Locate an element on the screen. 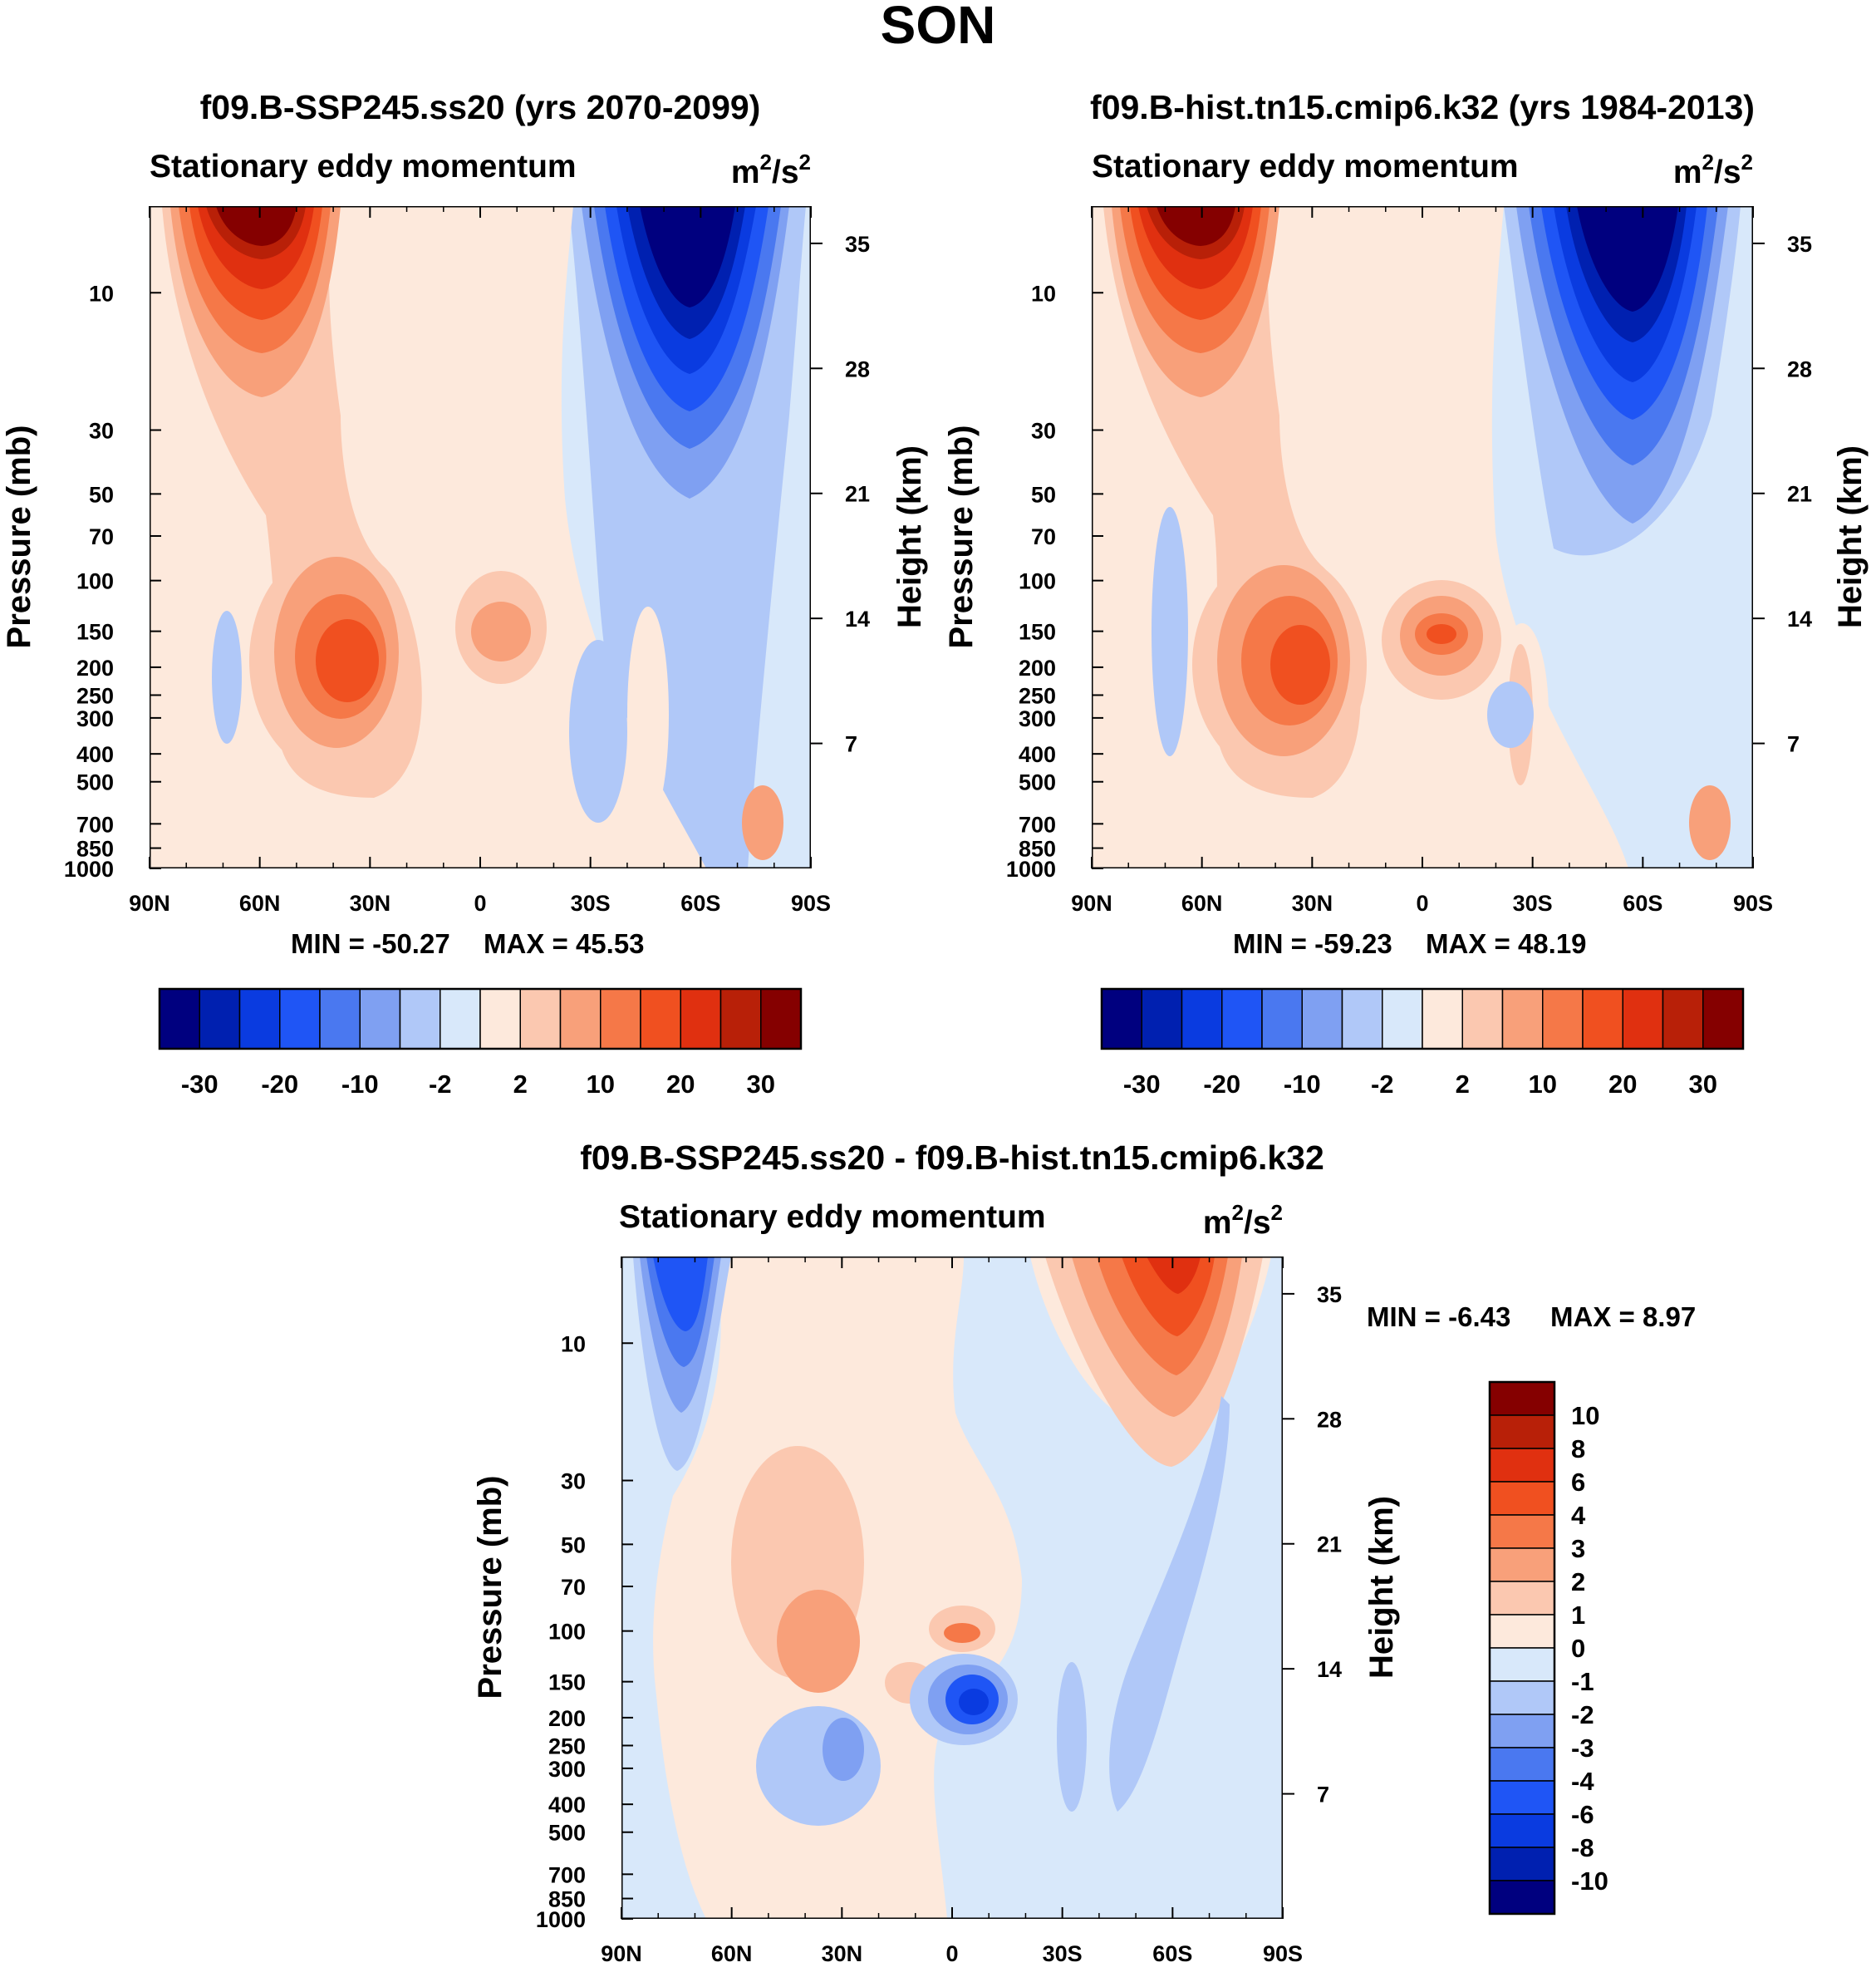 This screenshot has width=1876, height=1982. panel-c-colorbar-label: 3 is located at coordinates (1578, 1548).